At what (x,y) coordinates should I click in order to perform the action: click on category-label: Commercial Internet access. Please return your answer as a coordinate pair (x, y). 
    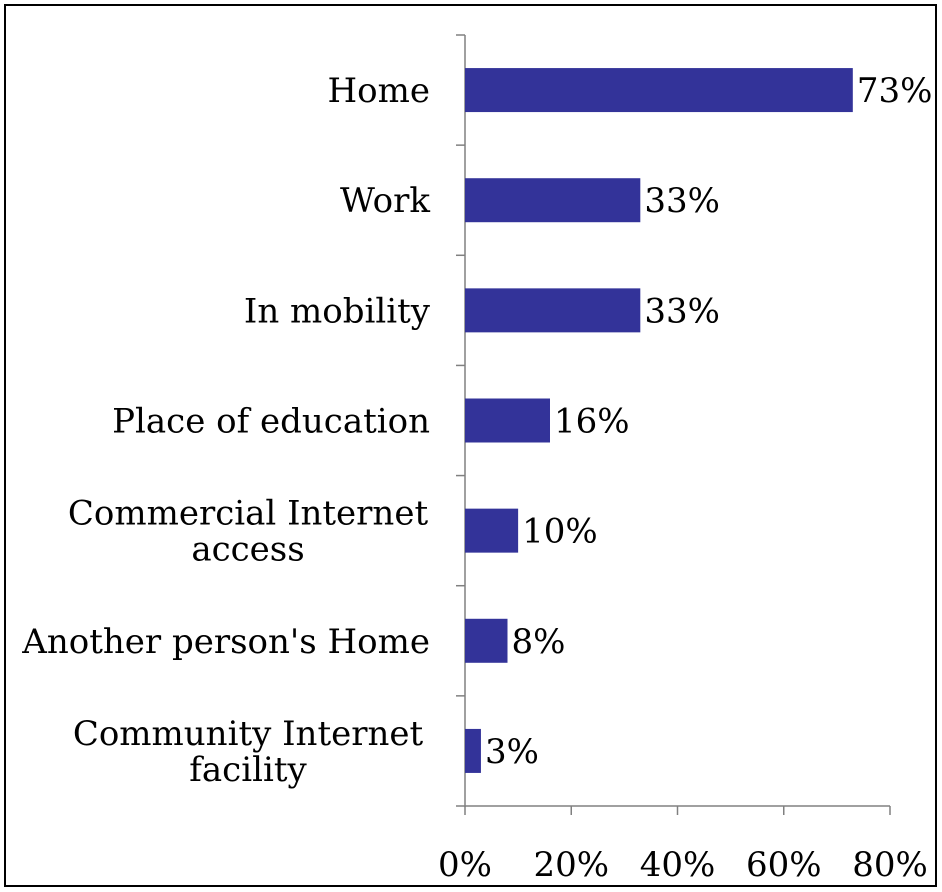
    Looking at the image, I should click on (248, 532).